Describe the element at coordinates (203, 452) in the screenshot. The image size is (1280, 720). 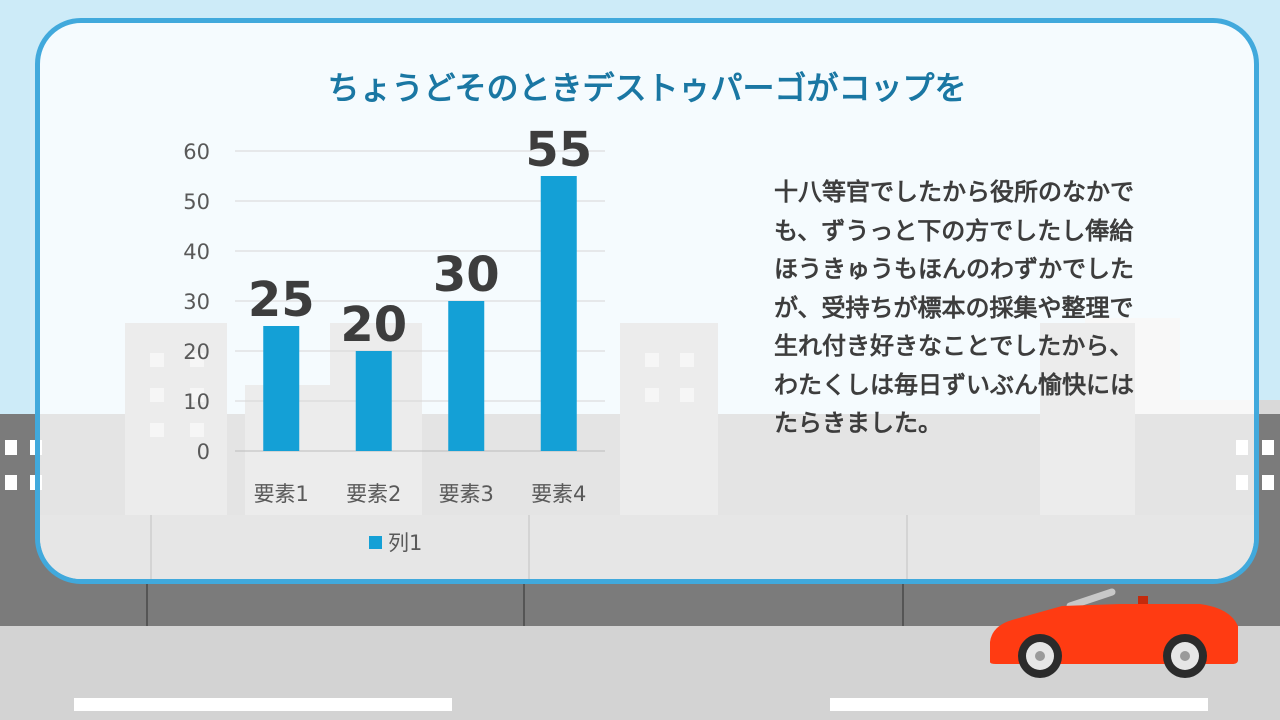
I see `y-tick-label: 0` at that location.